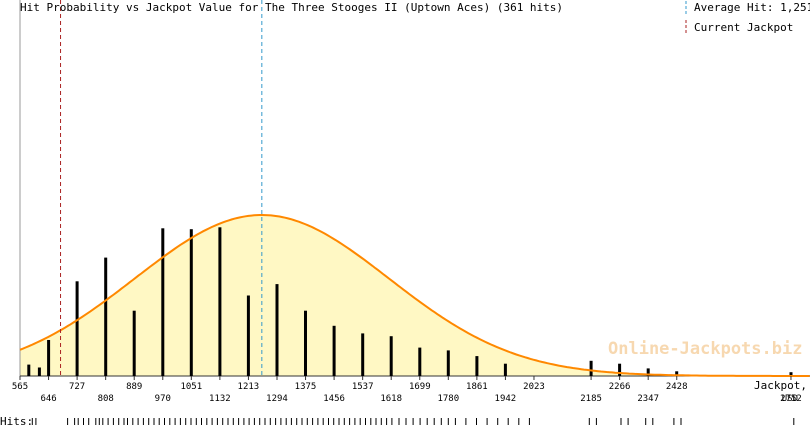  Describe the element at coordinates (705, 349) in the screenshot. I see `watermark-text: Online-Jackpots.biz` at that location.